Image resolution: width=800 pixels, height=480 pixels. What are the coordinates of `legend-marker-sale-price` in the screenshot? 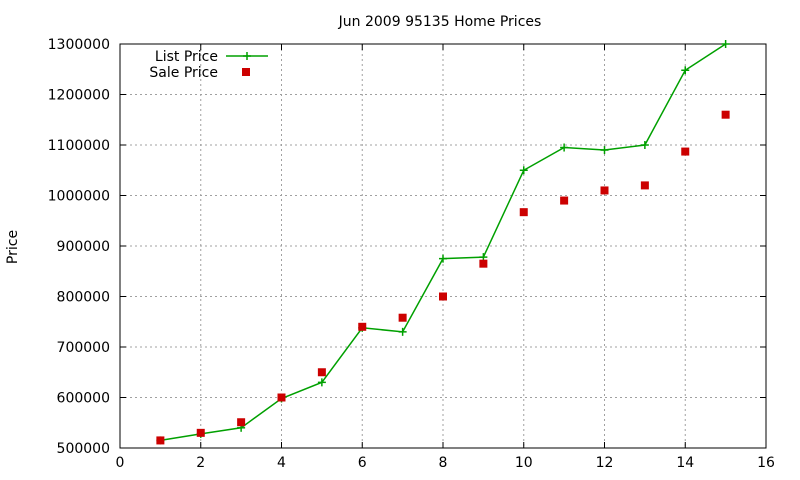 It's located at (246, 72).